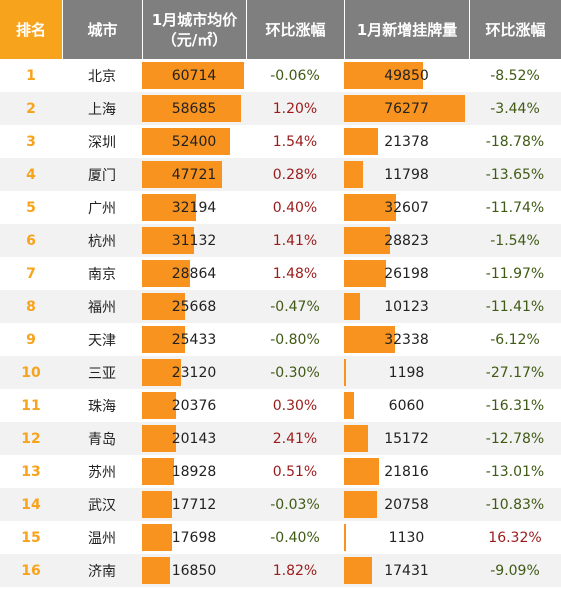 Image resolution: width=561 pixels, height=589 pixels. I want to click on table-row: 3 深圳 52400 1.54% 21378 -18.78%, so click(280, 141).